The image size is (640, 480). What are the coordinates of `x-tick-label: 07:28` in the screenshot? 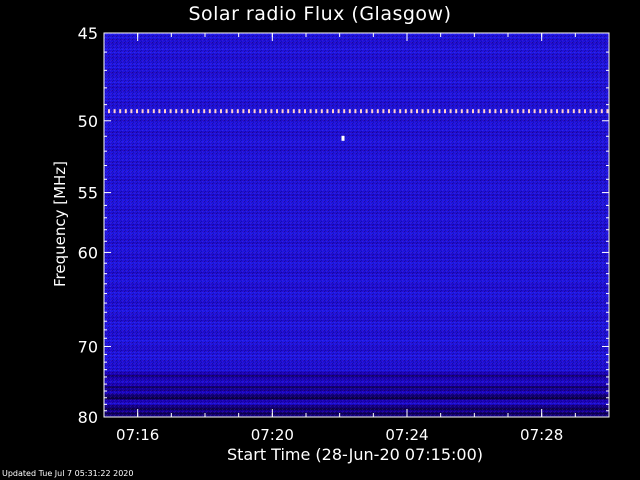 It's located at (541, 435).